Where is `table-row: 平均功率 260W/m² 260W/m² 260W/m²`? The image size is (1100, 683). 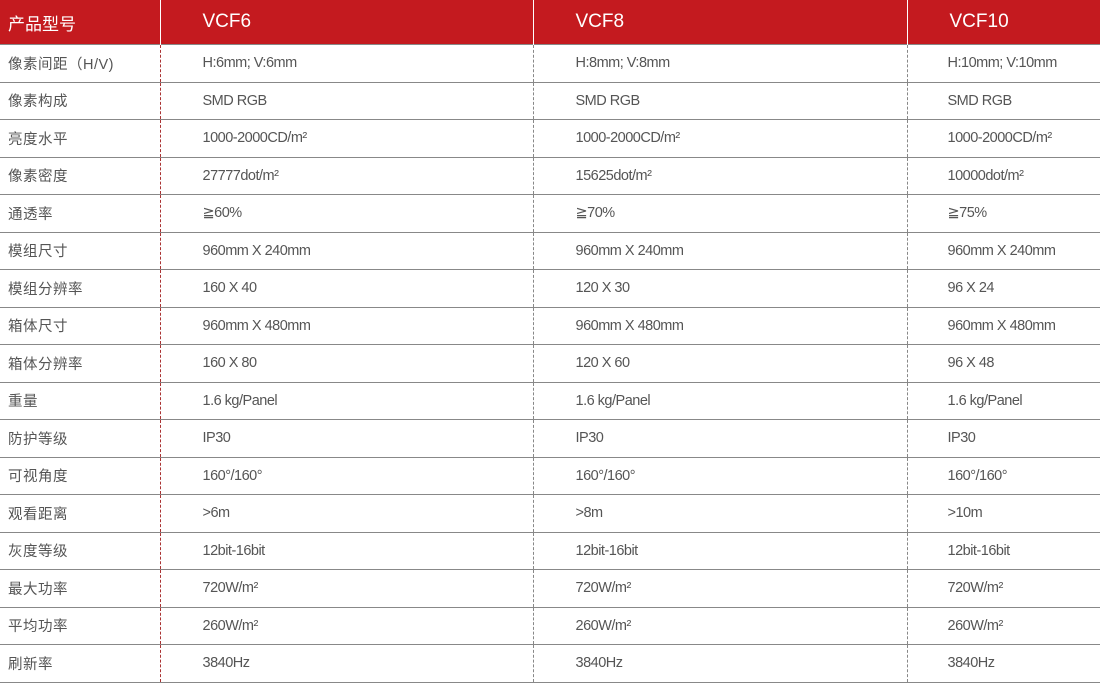
table-row: 平均功率 260W/m² 260W/m² 260W/m² is located at coordinates (550, 626).